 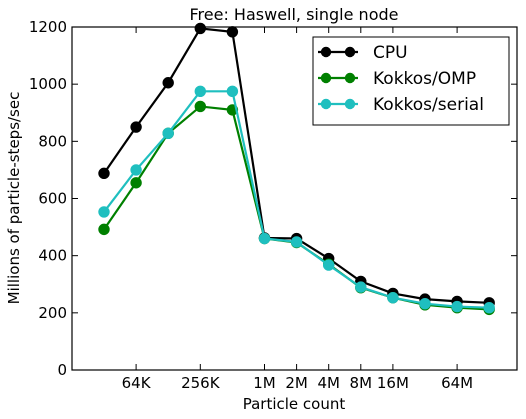 What do you see at coordinates (62, 370) in the screenshot?
I see `y-tick-label: 0` at bounding box center [62, 370].